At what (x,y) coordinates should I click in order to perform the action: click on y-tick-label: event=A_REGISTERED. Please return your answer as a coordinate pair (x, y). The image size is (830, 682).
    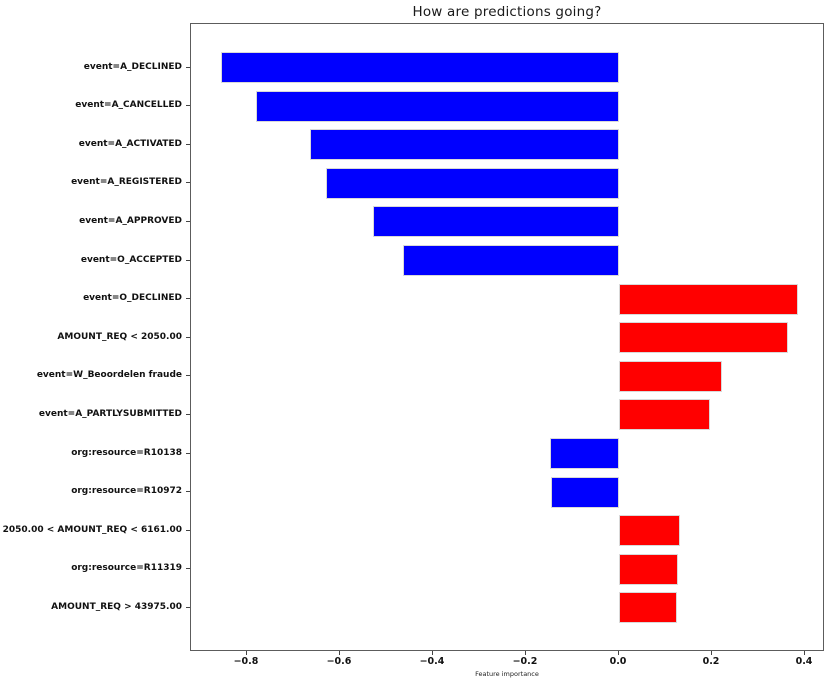
    Looking at the image, I should click on (126, 182).